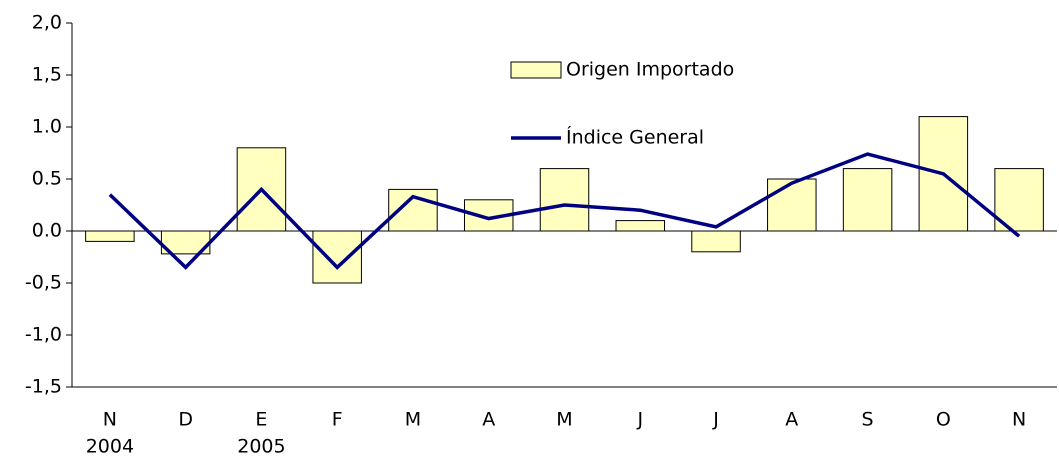 The width and height of the screenshot is (1059, 459). What do you see at coordinates (47, 75) in the screenshot?
I see `y-tick-label: 1,5` at bounding box center [47, 75].